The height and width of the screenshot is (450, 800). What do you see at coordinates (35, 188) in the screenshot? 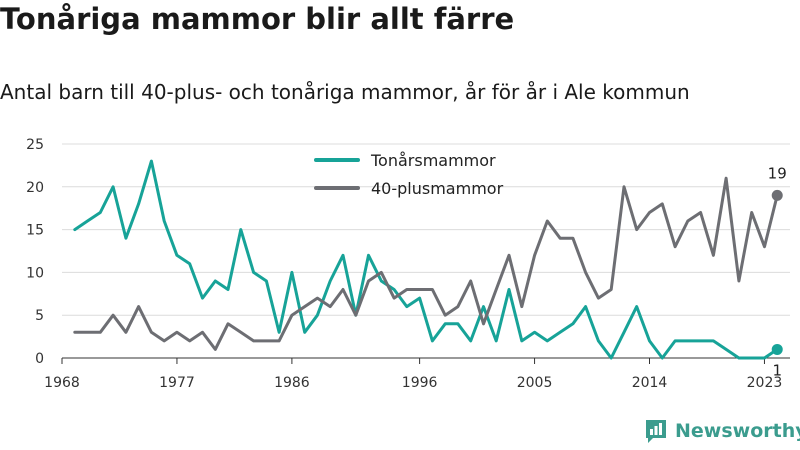
I see `y-tick-label: 20` at bounding box center [35, 188].